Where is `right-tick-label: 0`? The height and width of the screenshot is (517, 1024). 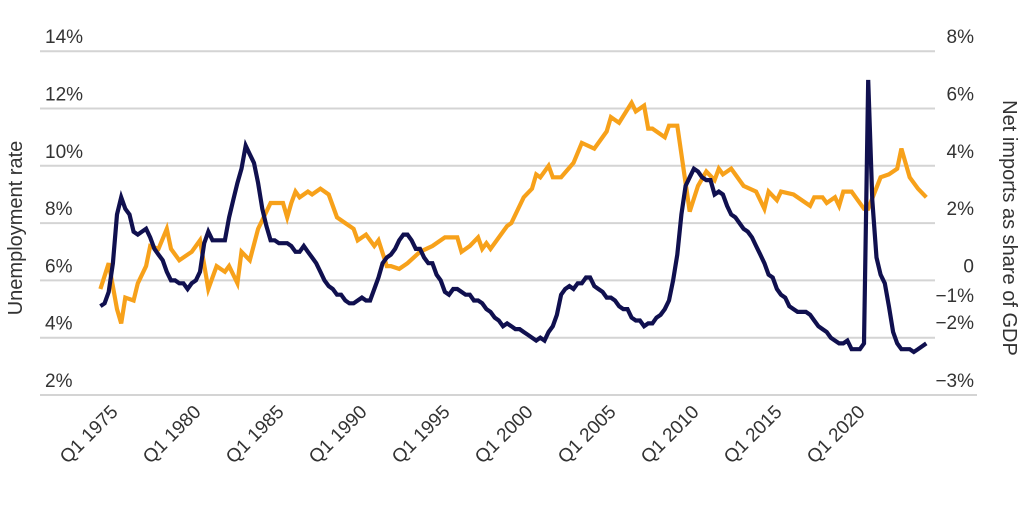 right-tick-label: 0 is located at coordinates (968, 266).